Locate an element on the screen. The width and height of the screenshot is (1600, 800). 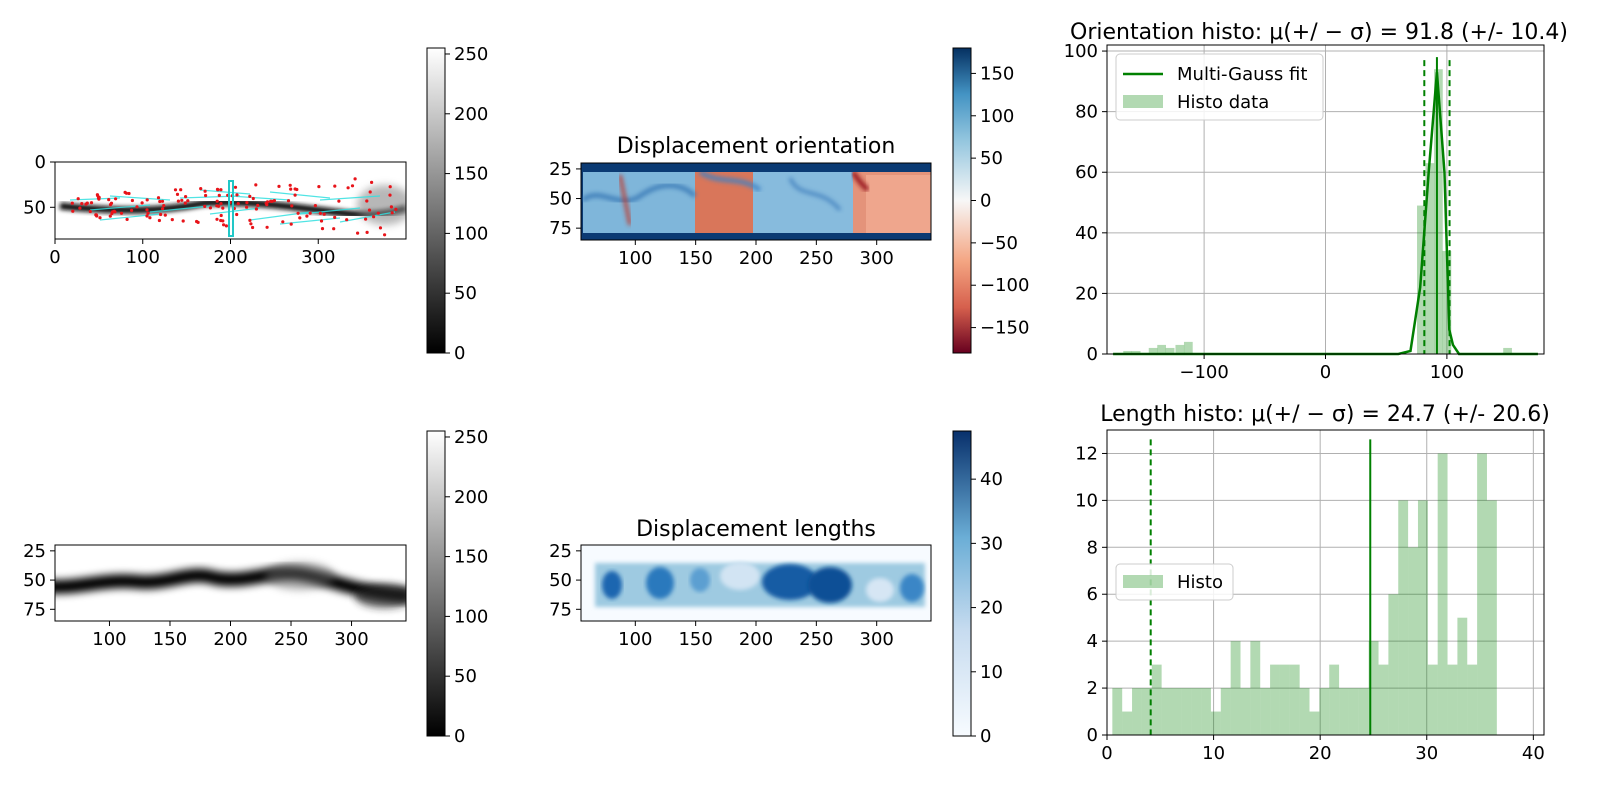
x-tick-label: 300 is located at coordinates (877, 258).